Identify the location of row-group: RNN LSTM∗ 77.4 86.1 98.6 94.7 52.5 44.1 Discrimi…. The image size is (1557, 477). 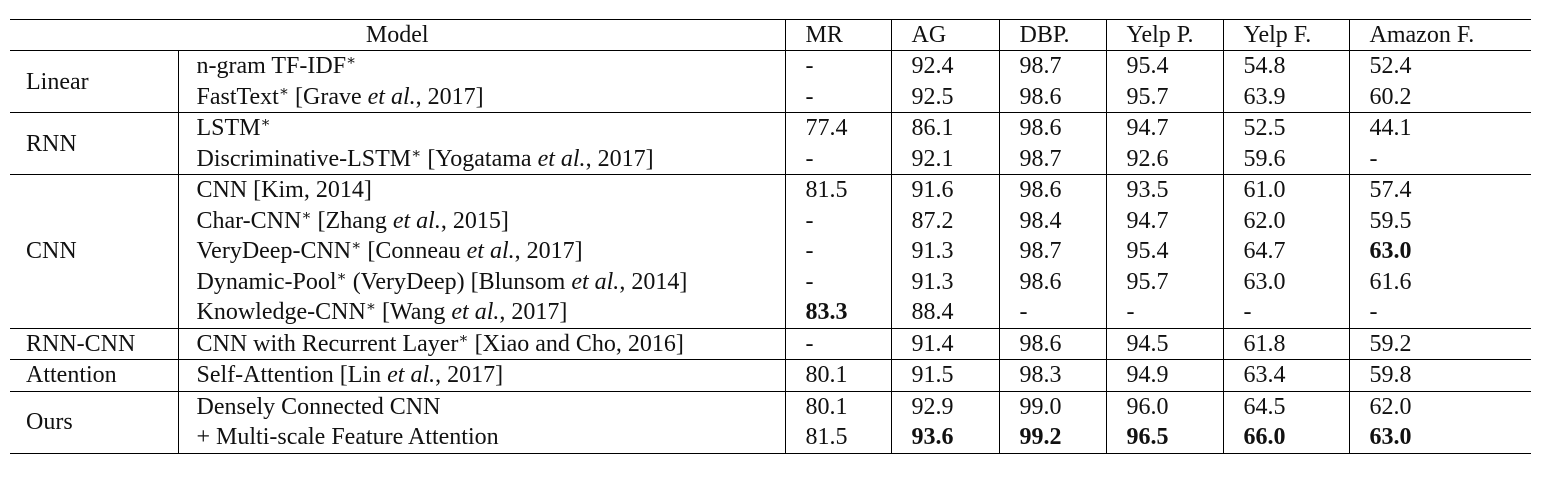
(771, 143).